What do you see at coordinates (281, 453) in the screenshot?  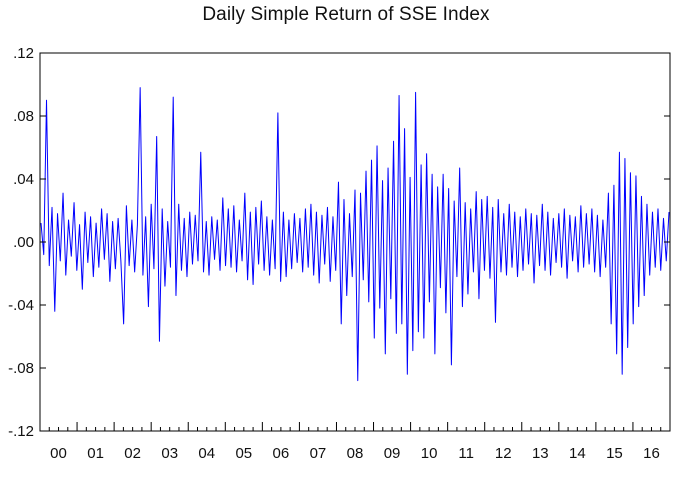 I see `x-tick-label: 06` at bounding box center [281, 453].